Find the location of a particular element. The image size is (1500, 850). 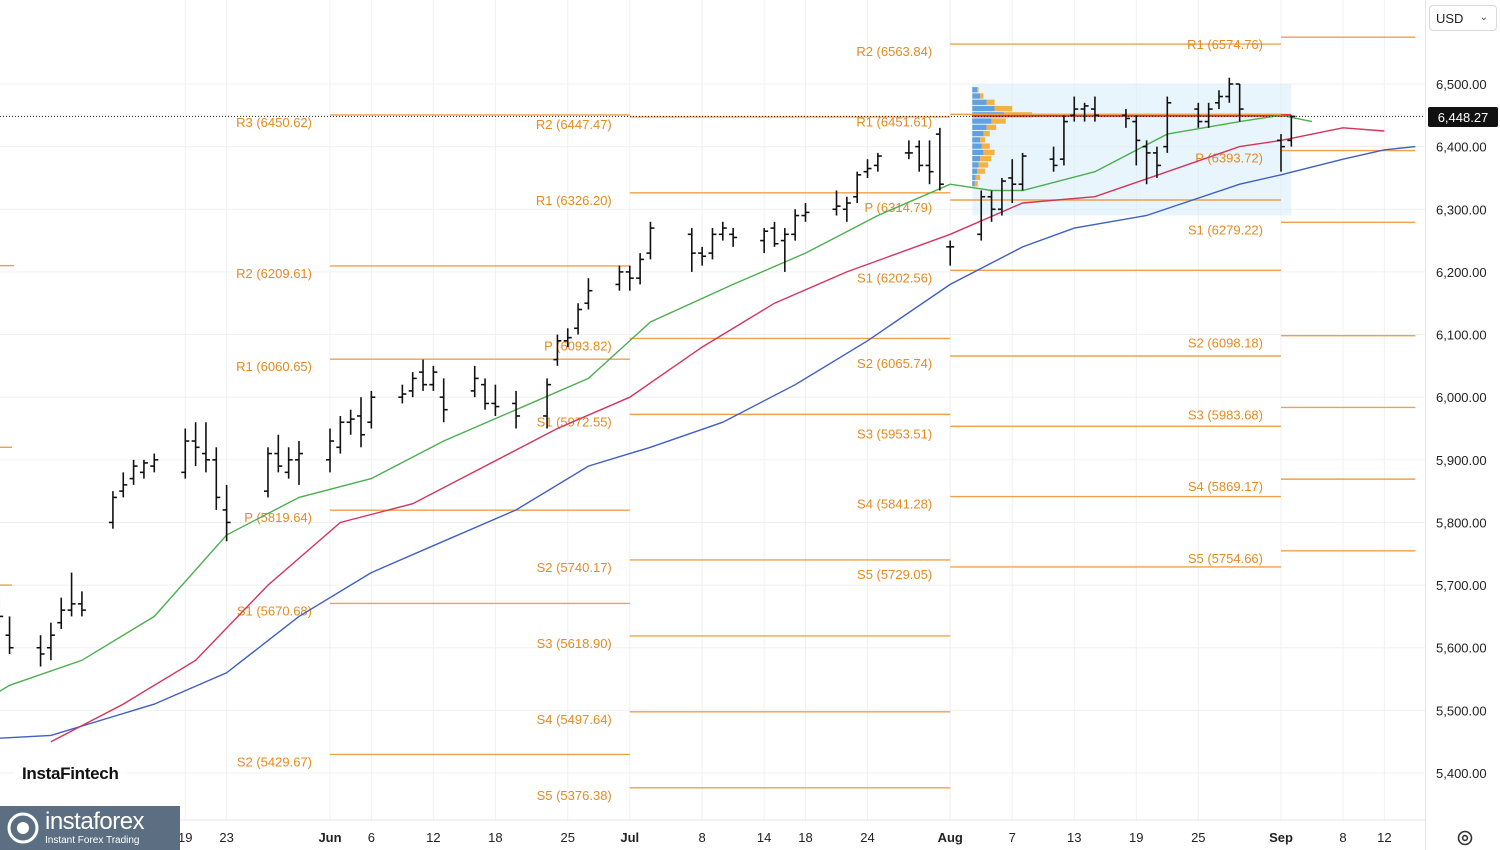

price-axis-tick-label: 5,700.00 is located at coordinates (1461, 585).